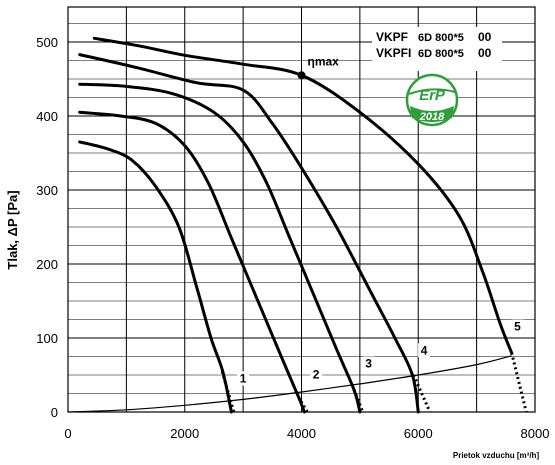  Describe the element at coordinates (324, 61) in the screenshot. I see `etamax-label: ηmax` at that location.